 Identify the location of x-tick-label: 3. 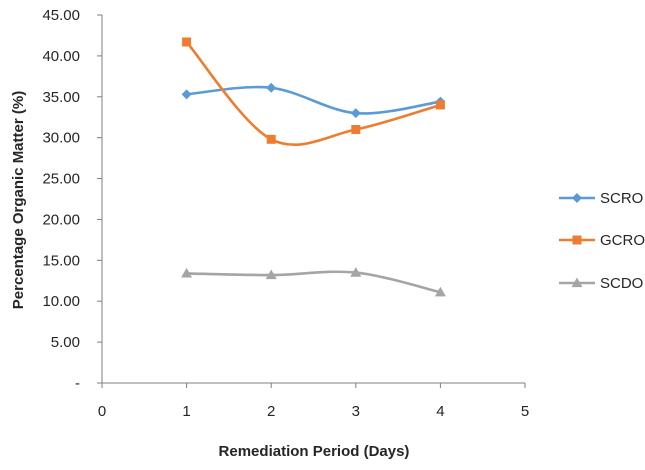
(356, 411).